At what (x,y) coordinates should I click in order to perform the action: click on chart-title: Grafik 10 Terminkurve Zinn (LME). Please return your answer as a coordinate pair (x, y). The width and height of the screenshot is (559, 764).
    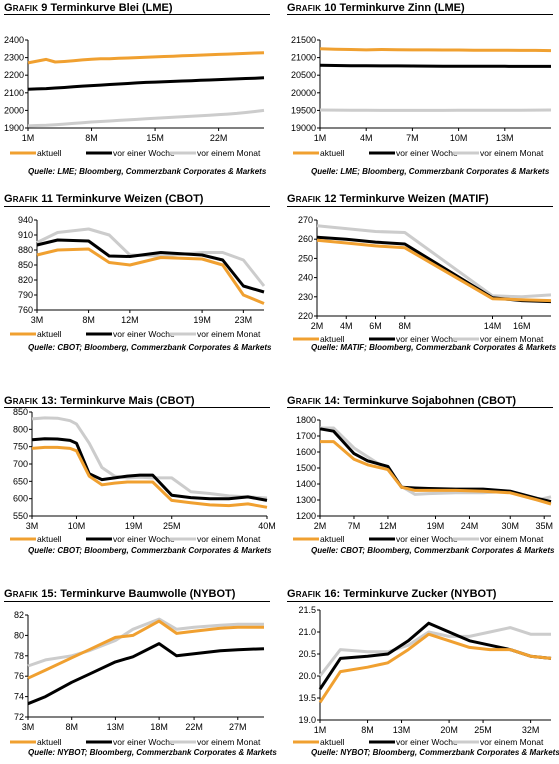
    Looking at the image, I should click on (376, 8).